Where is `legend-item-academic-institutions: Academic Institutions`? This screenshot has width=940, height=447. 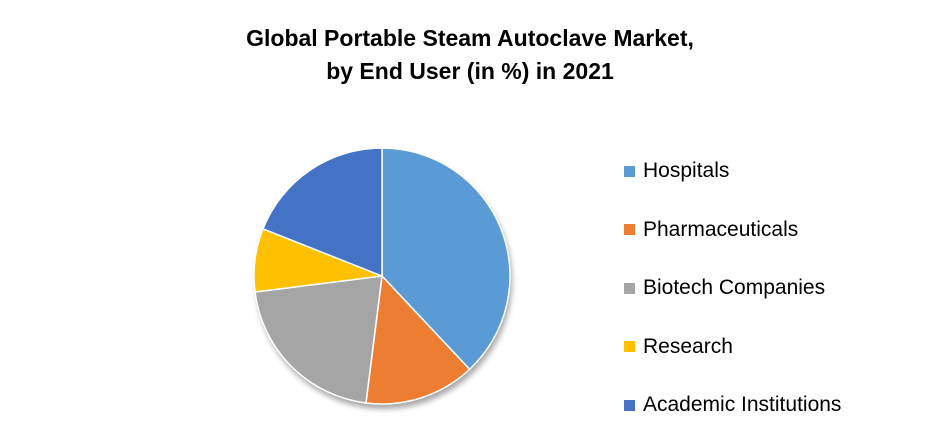 legend-item-academic-institutions: Academic Institutions is located at coordinates (732, 405).